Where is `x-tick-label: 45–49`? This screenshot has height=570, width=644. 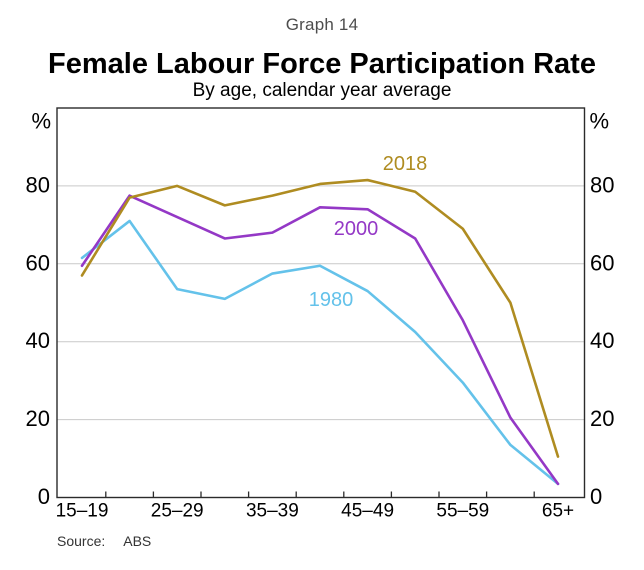
x-tick-label: 45–49 is located at coordinates (367, 511).